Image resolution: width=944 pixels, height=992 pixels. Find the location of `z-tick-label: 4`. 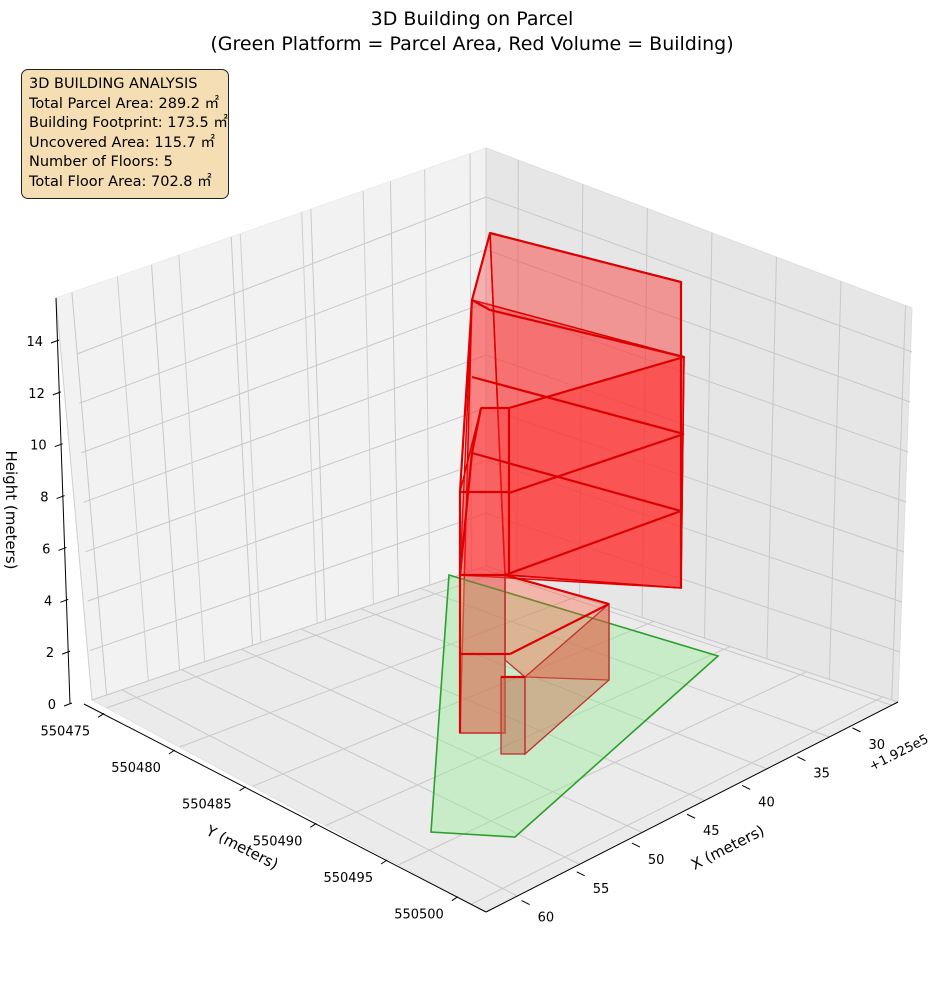

z-tick-label: 4 is located at coordinates (48, 601).